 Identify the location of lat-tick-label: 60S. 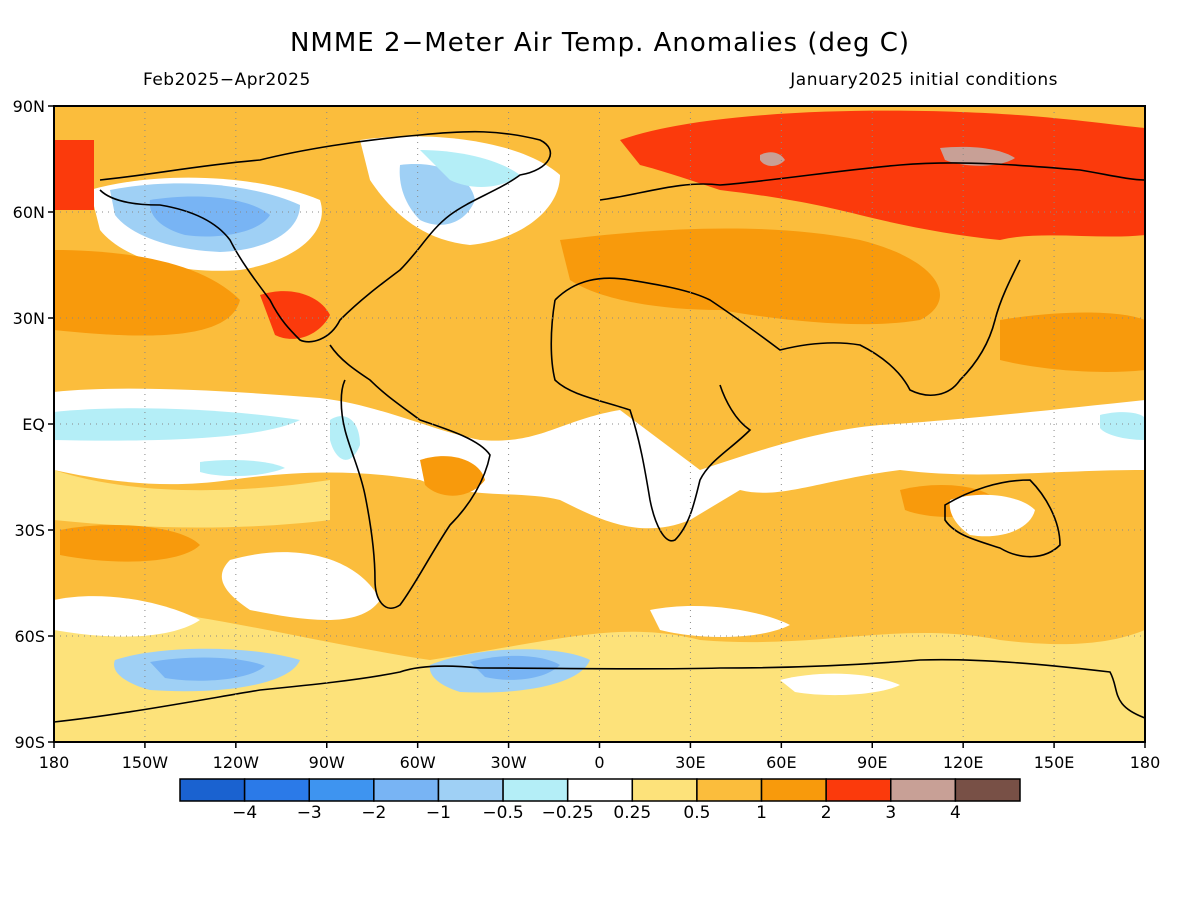
(29, 636).